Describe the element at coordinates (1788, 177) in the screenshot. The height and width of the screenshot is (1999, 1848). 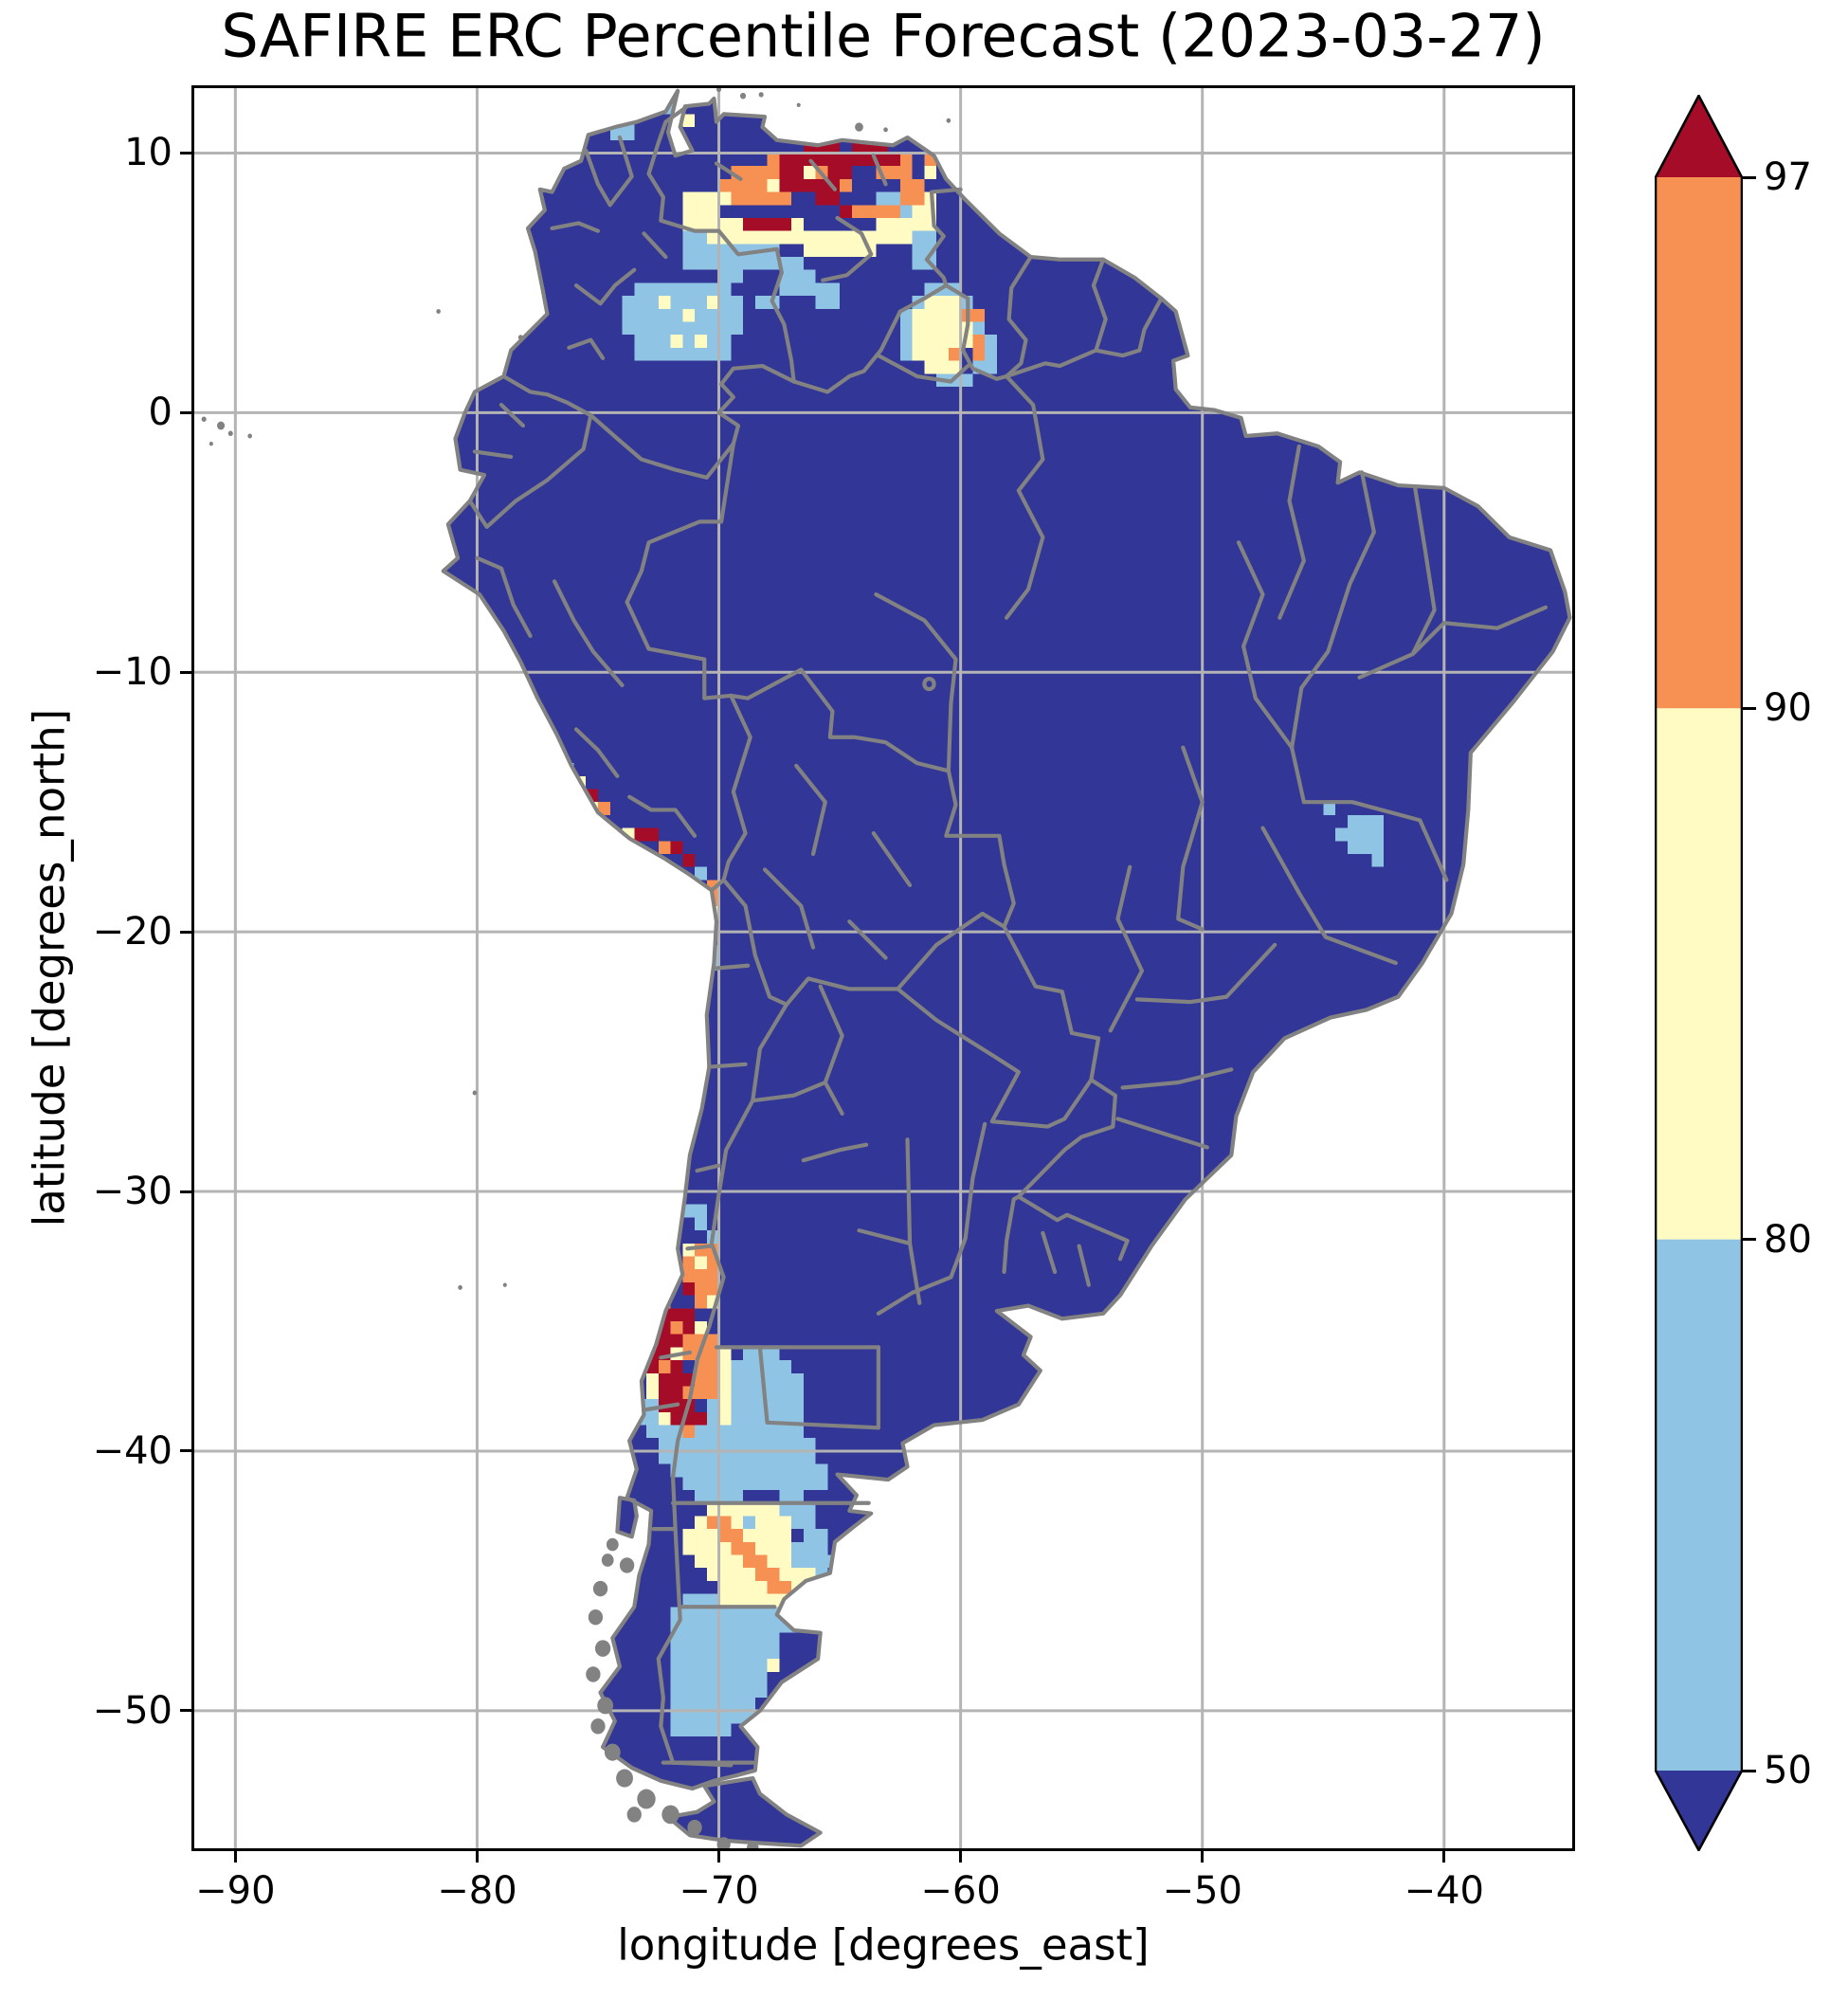
I see `colorbar-tick-label: 97` at that location.